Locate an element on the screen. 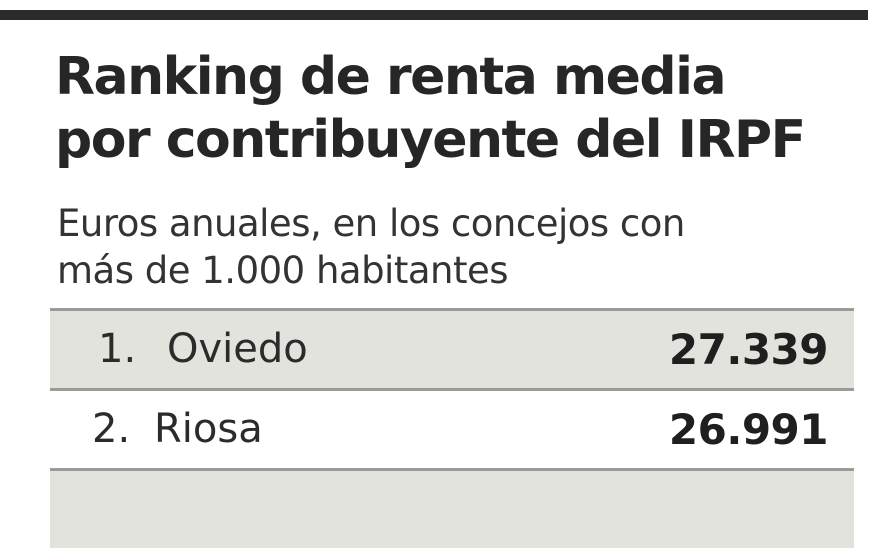  table-row: 1. Oviedo 27.339 is located at coordinates (452, 348).